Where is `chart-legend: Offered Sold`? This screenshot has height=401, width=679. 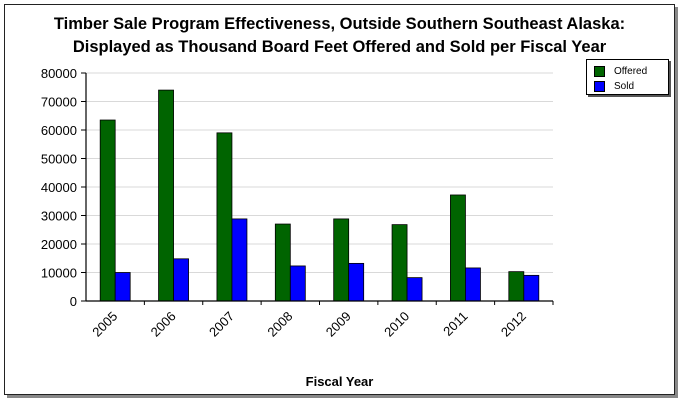
chart-legend: Offered Sold is located at coordinates (627, 77).